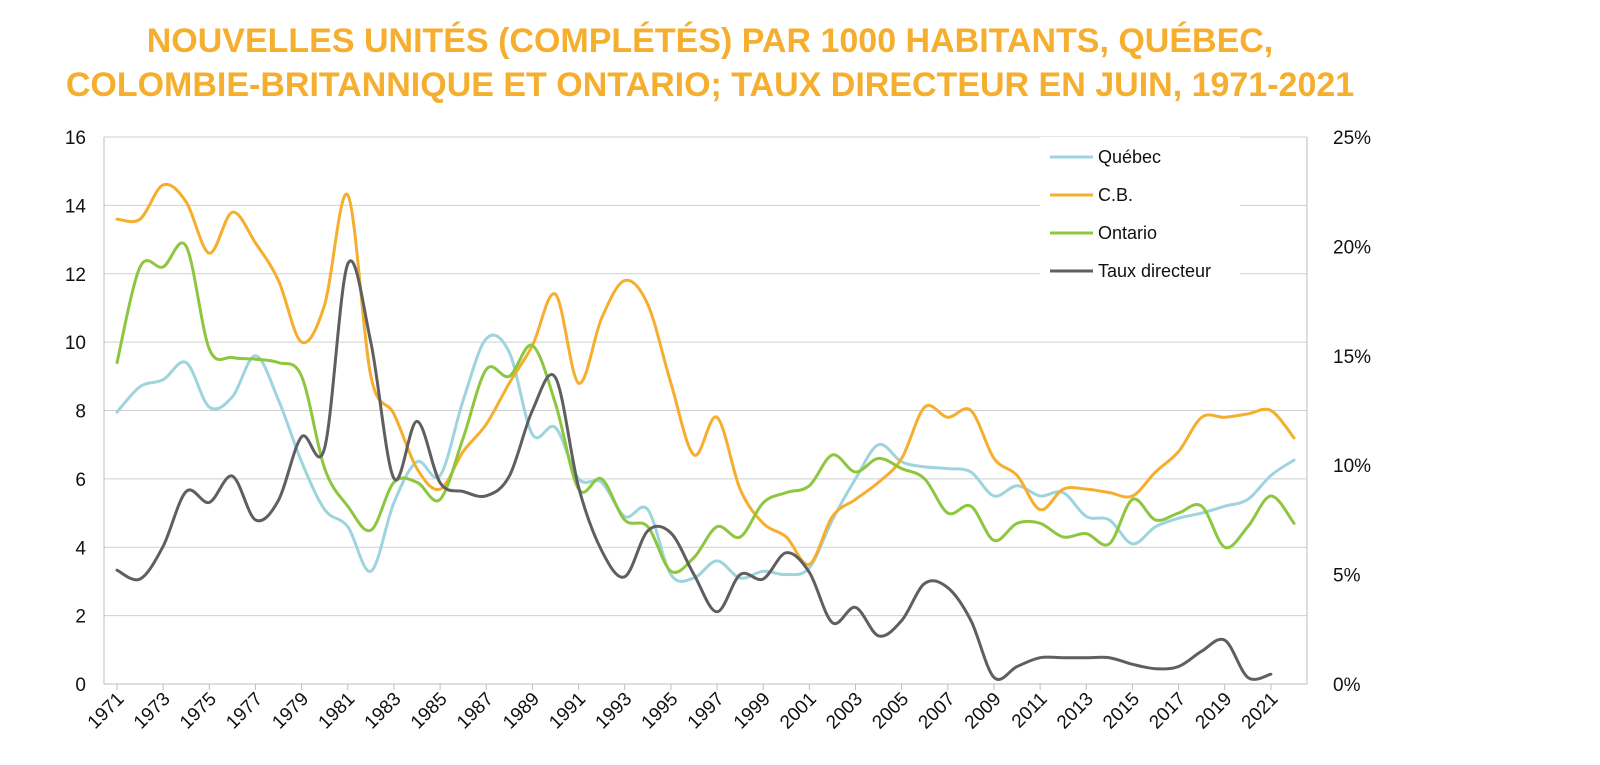 The width and height of the screenshot is (1600, 765). Describe the element at coordinates (567, 711) in the screenshot. I see `x-tick-label: 1991` at that location.